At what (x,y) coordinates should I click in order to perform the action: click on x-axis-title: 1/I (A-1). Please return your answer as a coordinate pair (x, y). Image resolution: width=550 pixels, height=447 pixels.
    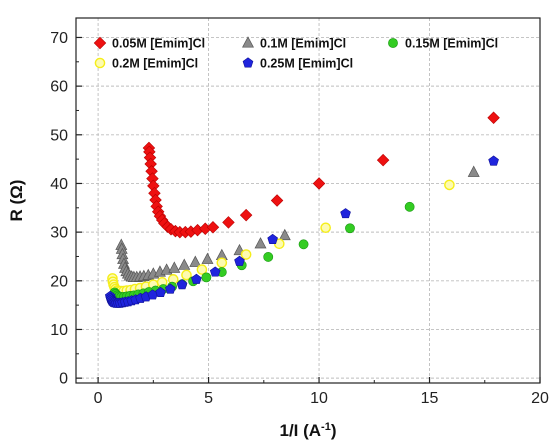
    Looking at the image, I should click on (307, 430).